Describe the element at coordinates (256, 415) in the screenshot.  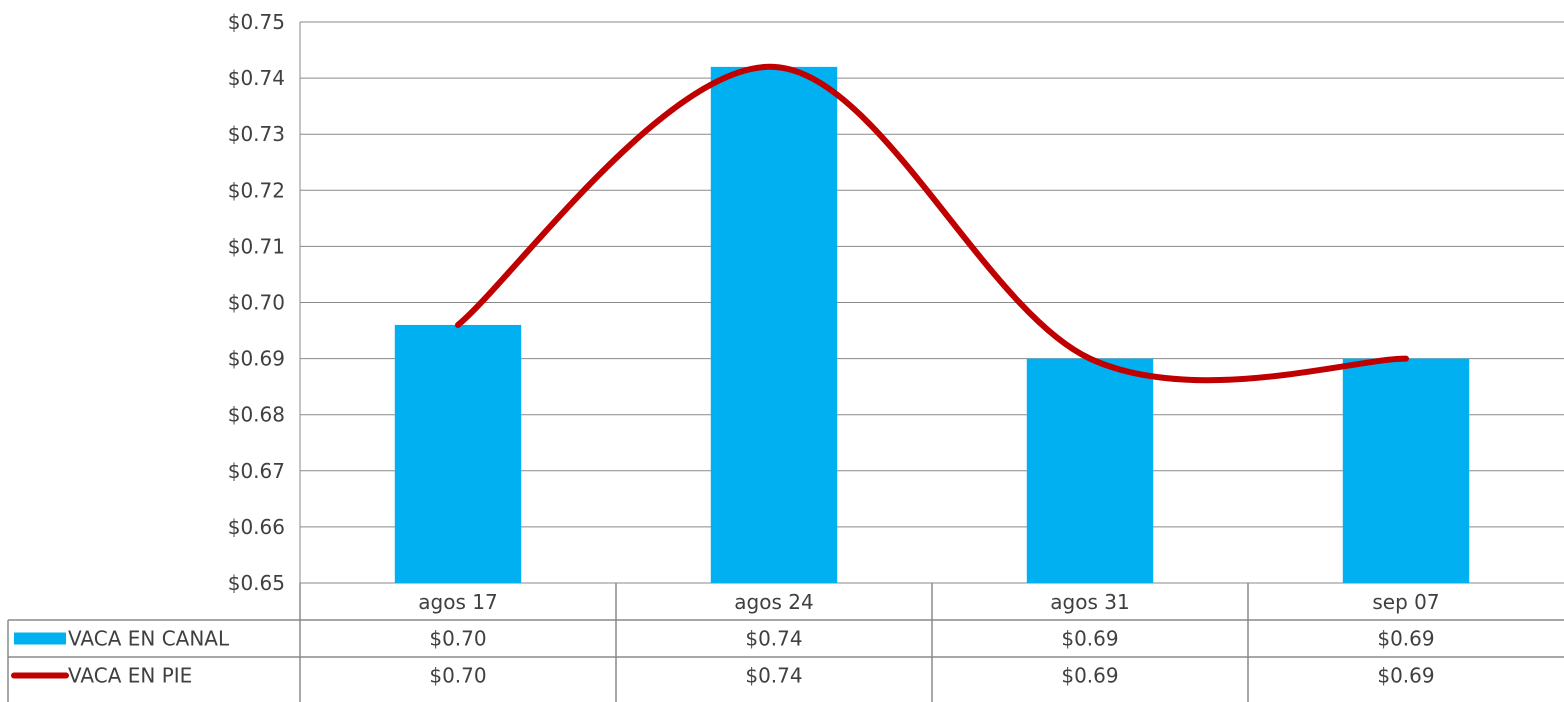
I see `y-tick-label: $0.68` at that location.